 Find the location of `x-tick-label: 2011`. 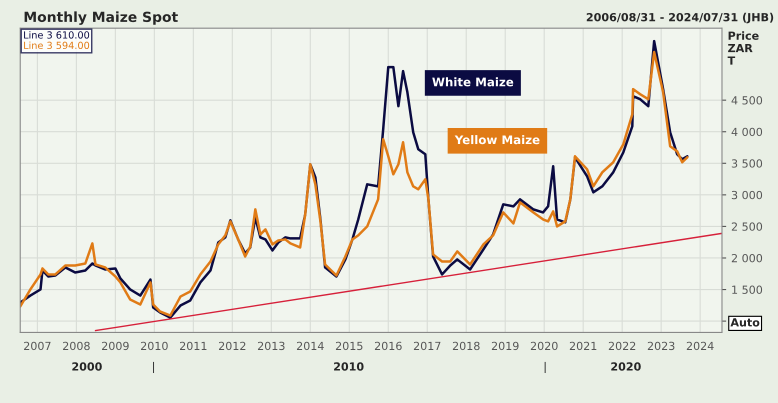

x-tick-label: 2011 is located at coordinates (193, 346).